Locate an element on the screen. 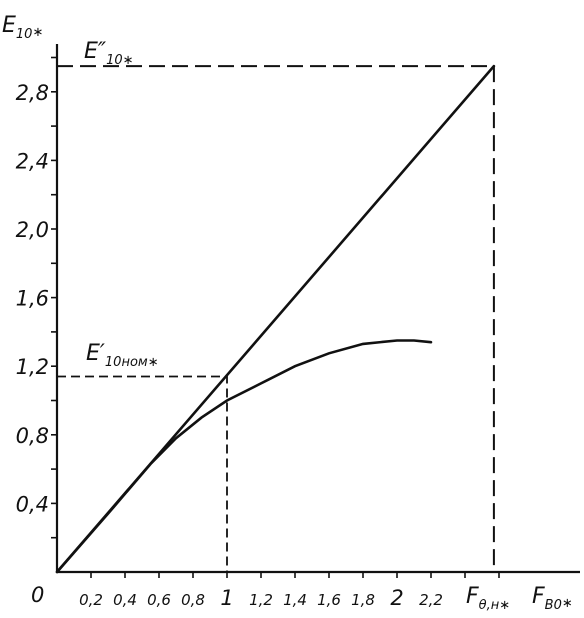 The height and width of the screenshot is (618, 584). y-axis-title-sub: 10 is located at coordinates (24, 34).